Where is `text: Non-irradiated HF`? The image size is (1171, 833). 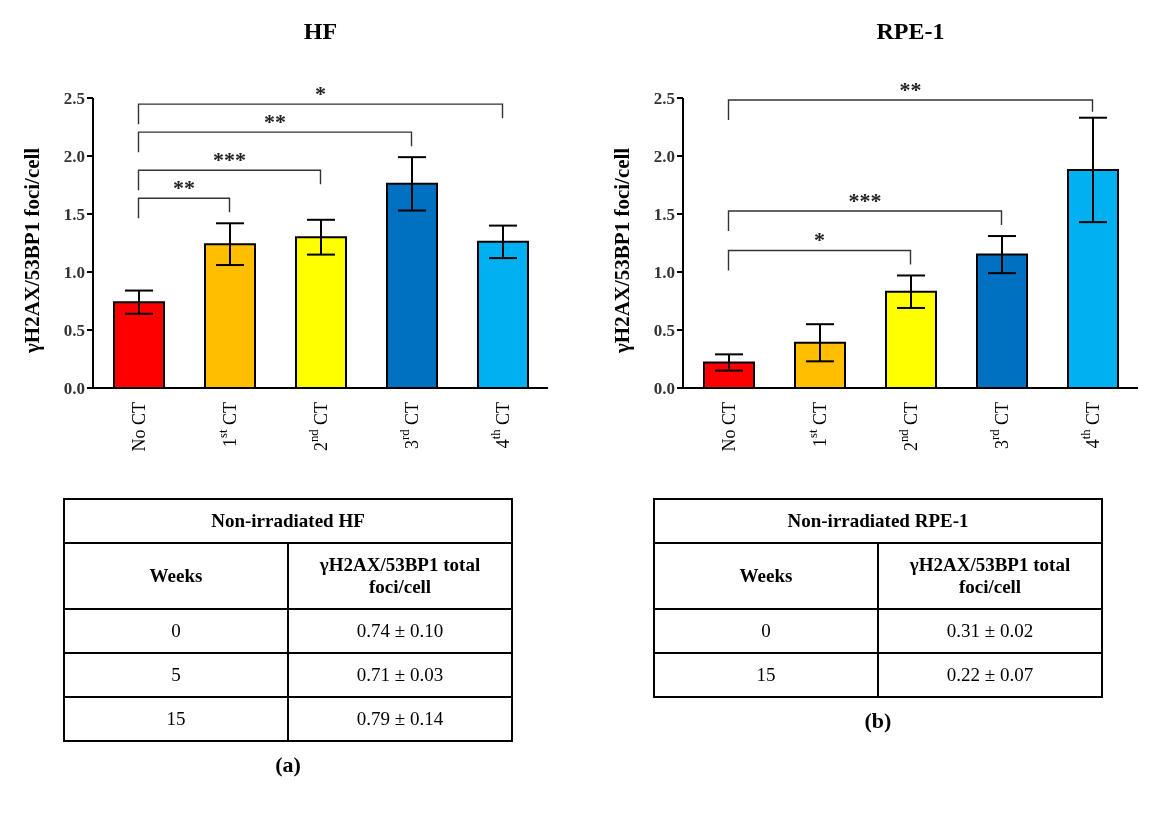 text: Non-irradiated HF is located at coordinates (288, 521).